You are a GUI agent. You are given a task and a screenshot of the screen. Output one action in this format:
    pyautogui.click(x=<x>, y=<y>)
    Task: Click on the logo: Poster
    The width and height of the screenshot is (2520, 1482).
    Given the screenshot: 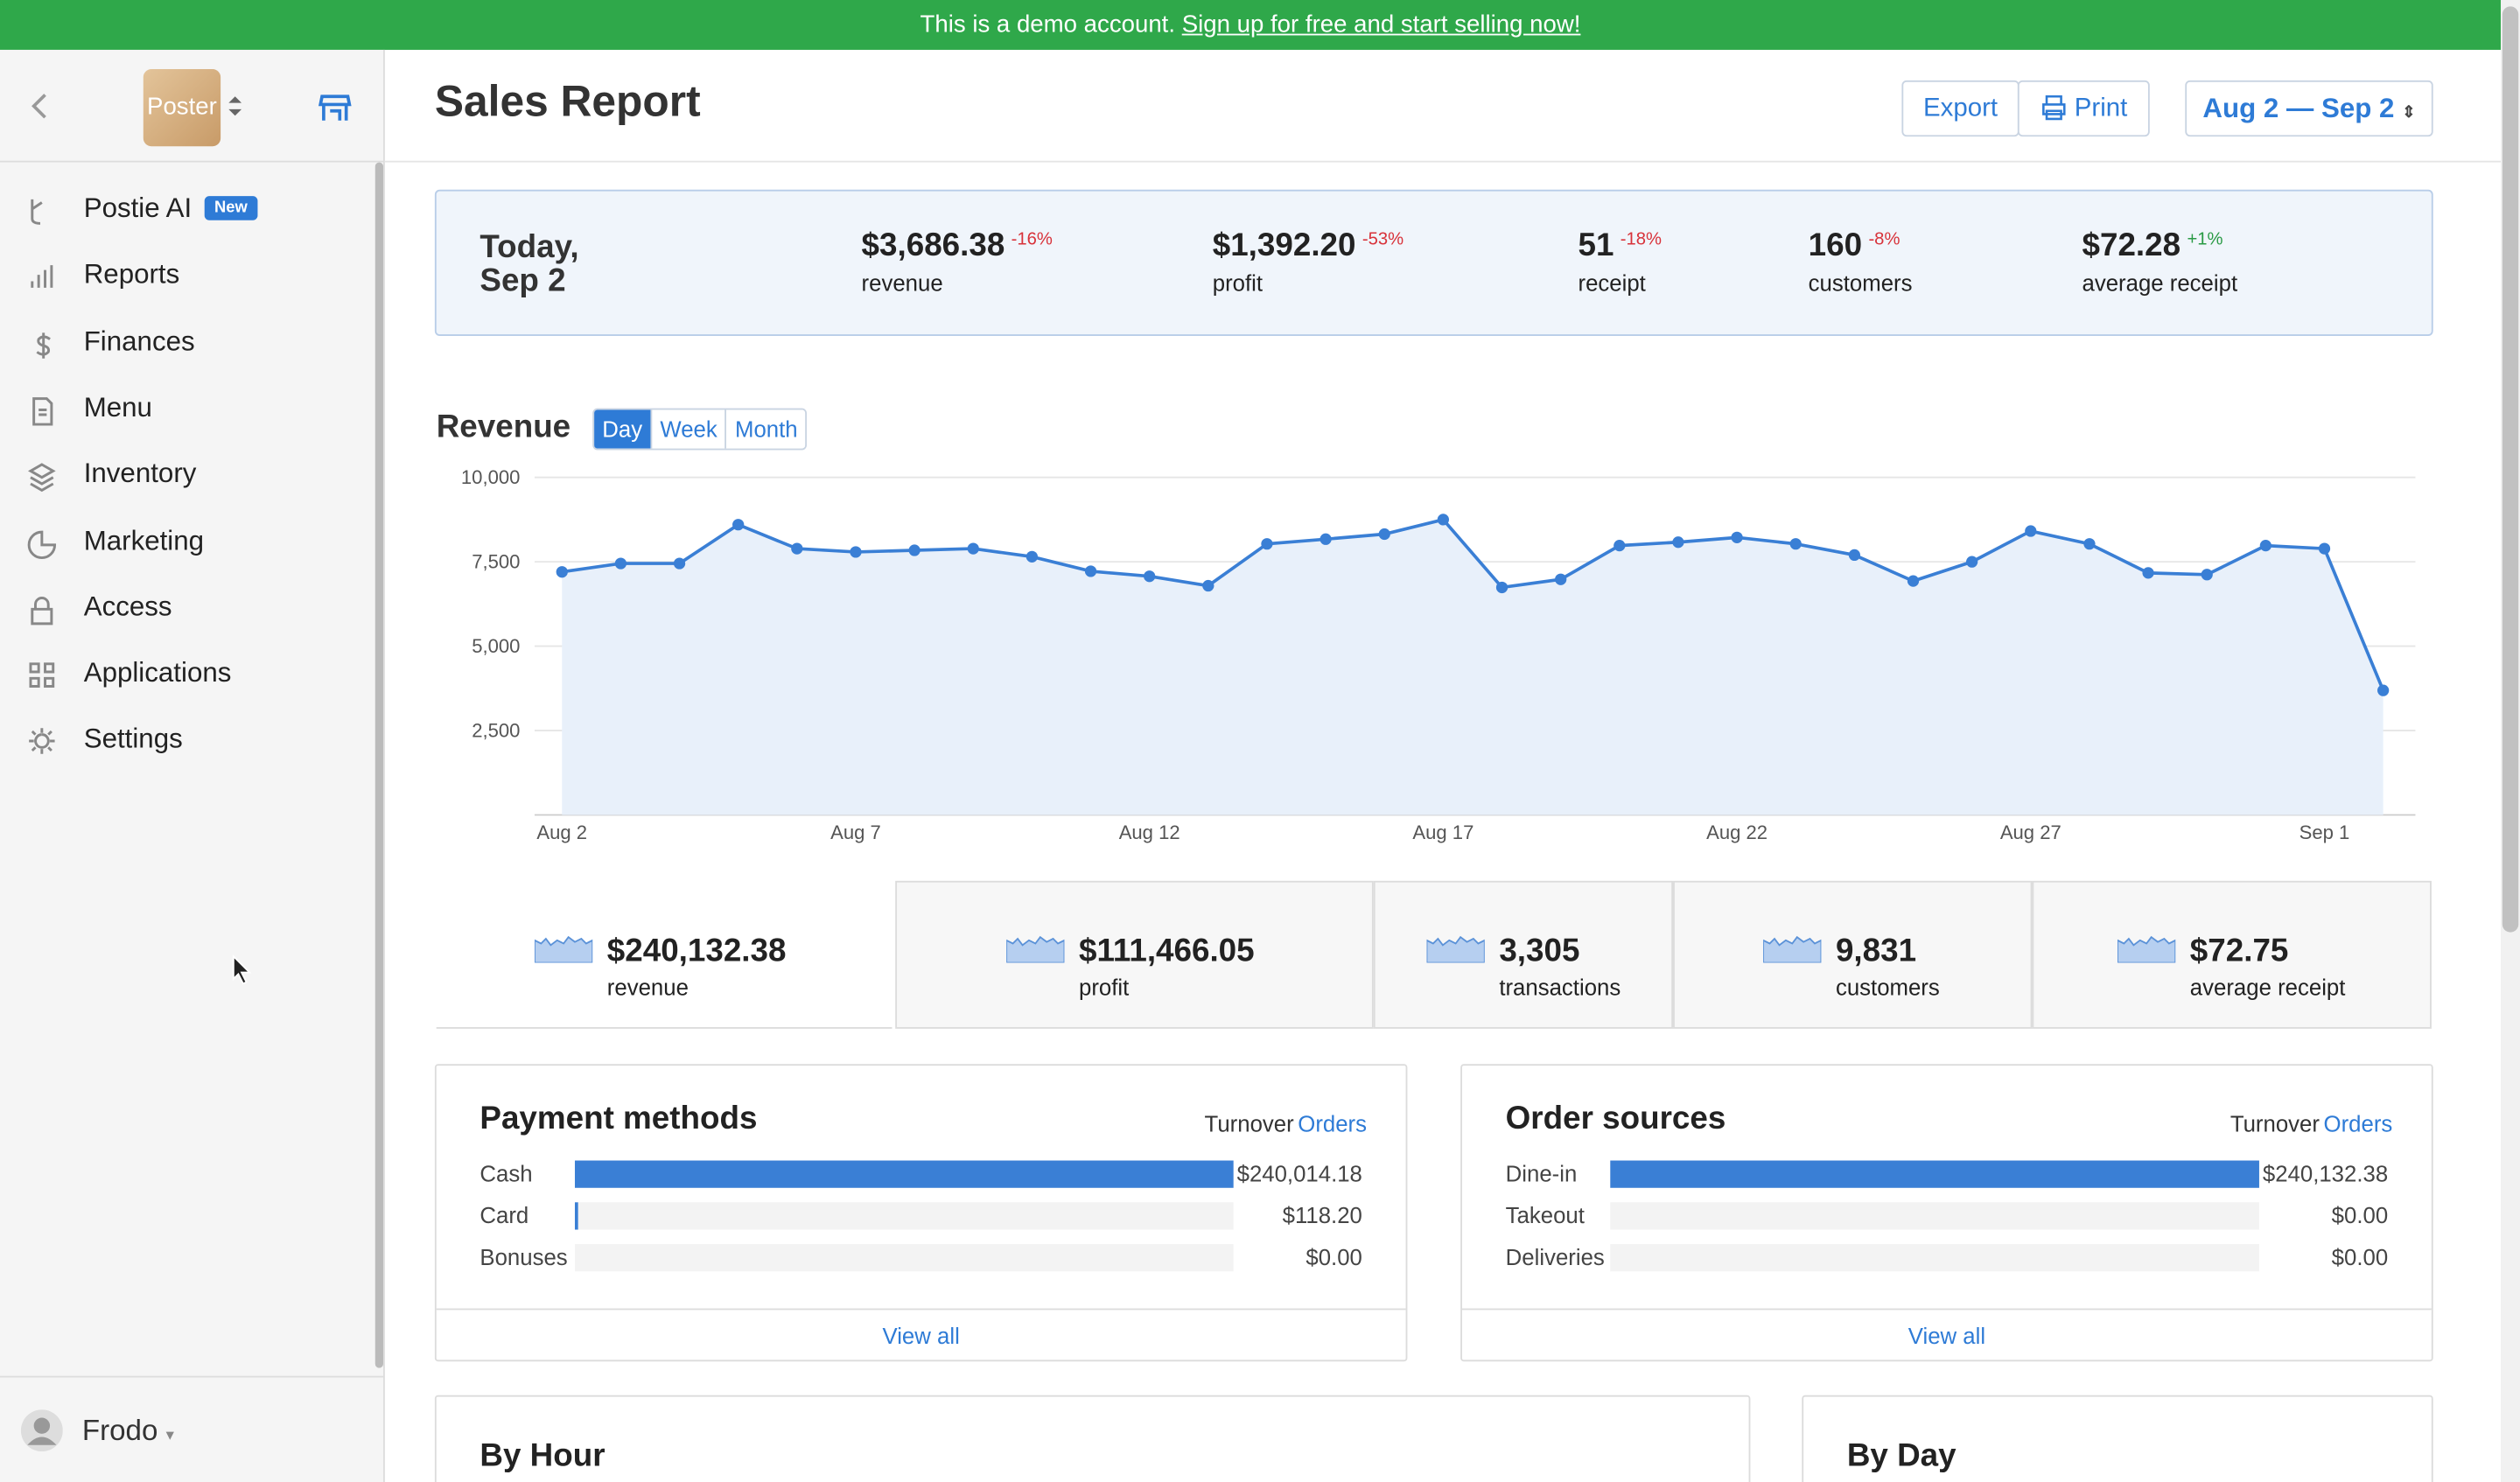 What is the action you would take?
    pyautogui.click(x=182, y=108)
    